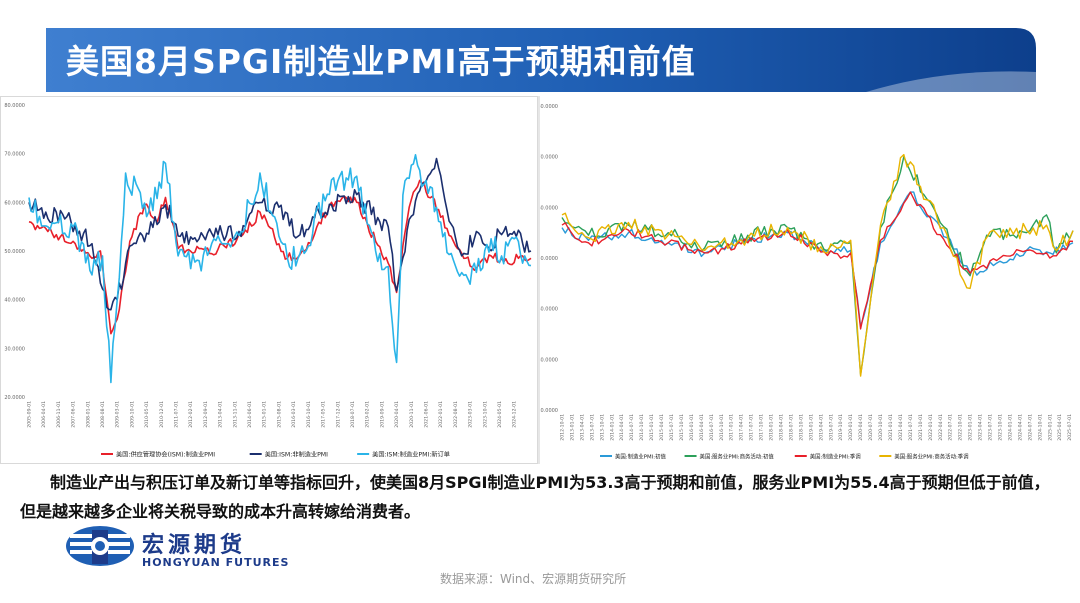 The height and width of the screenshot is (603, 1080). Describe the element at coordinates (216, 562) in the screenshot. I see `logo-text-en: HONGYUAN FUTURES` at that location.